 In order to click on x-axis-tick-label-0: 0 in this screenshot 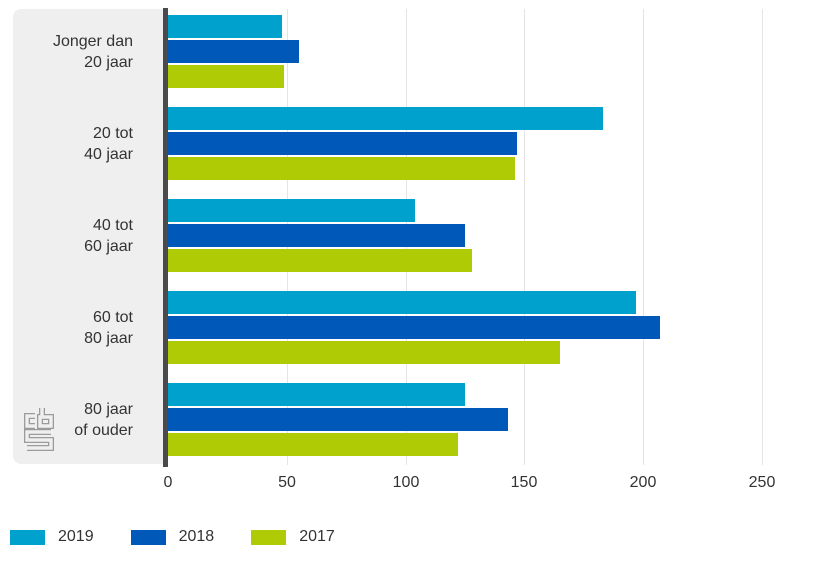, I will do `click(168, 482)`.